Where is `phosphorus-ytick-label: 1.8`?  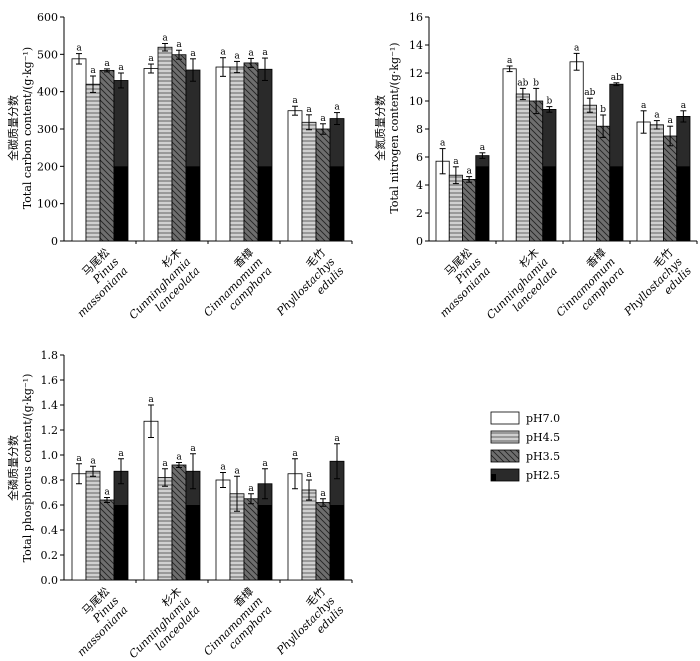
phosphorus-ytick-label: 1.8 is located at coordinates (50, 355).